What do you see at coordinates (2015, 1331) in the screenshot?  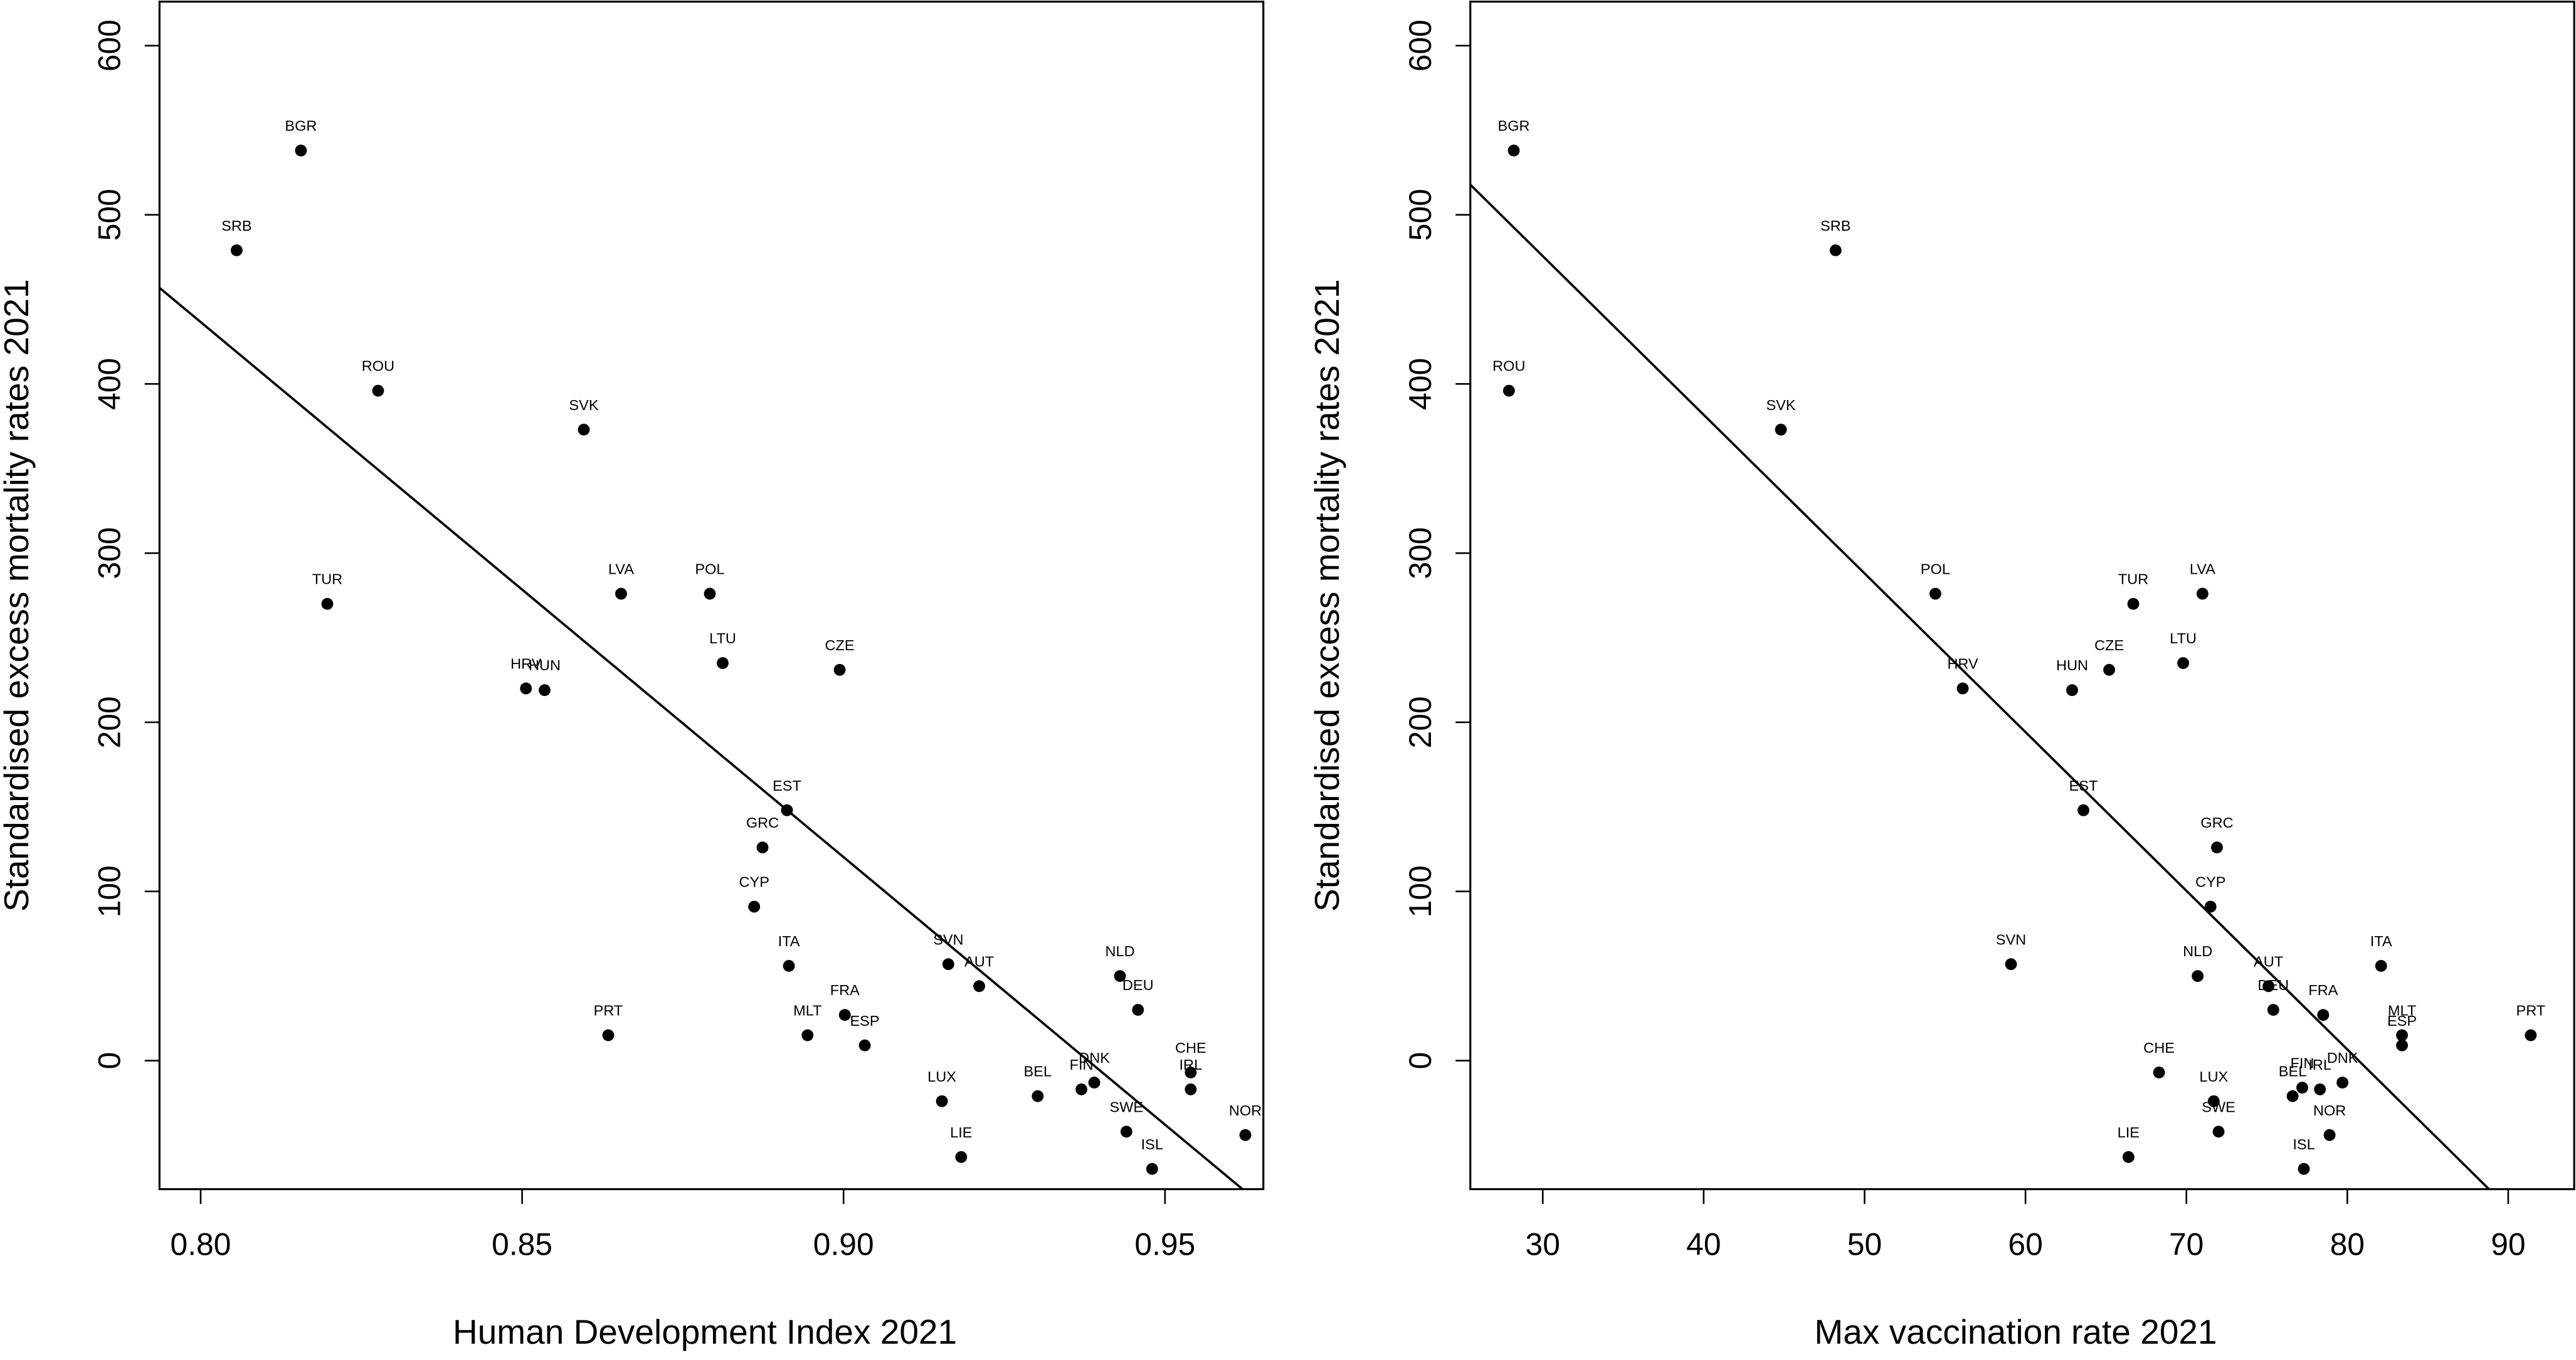 I see `x-axis-label: Max vaccination rate 2021` at bounding box center [2015, 1331].